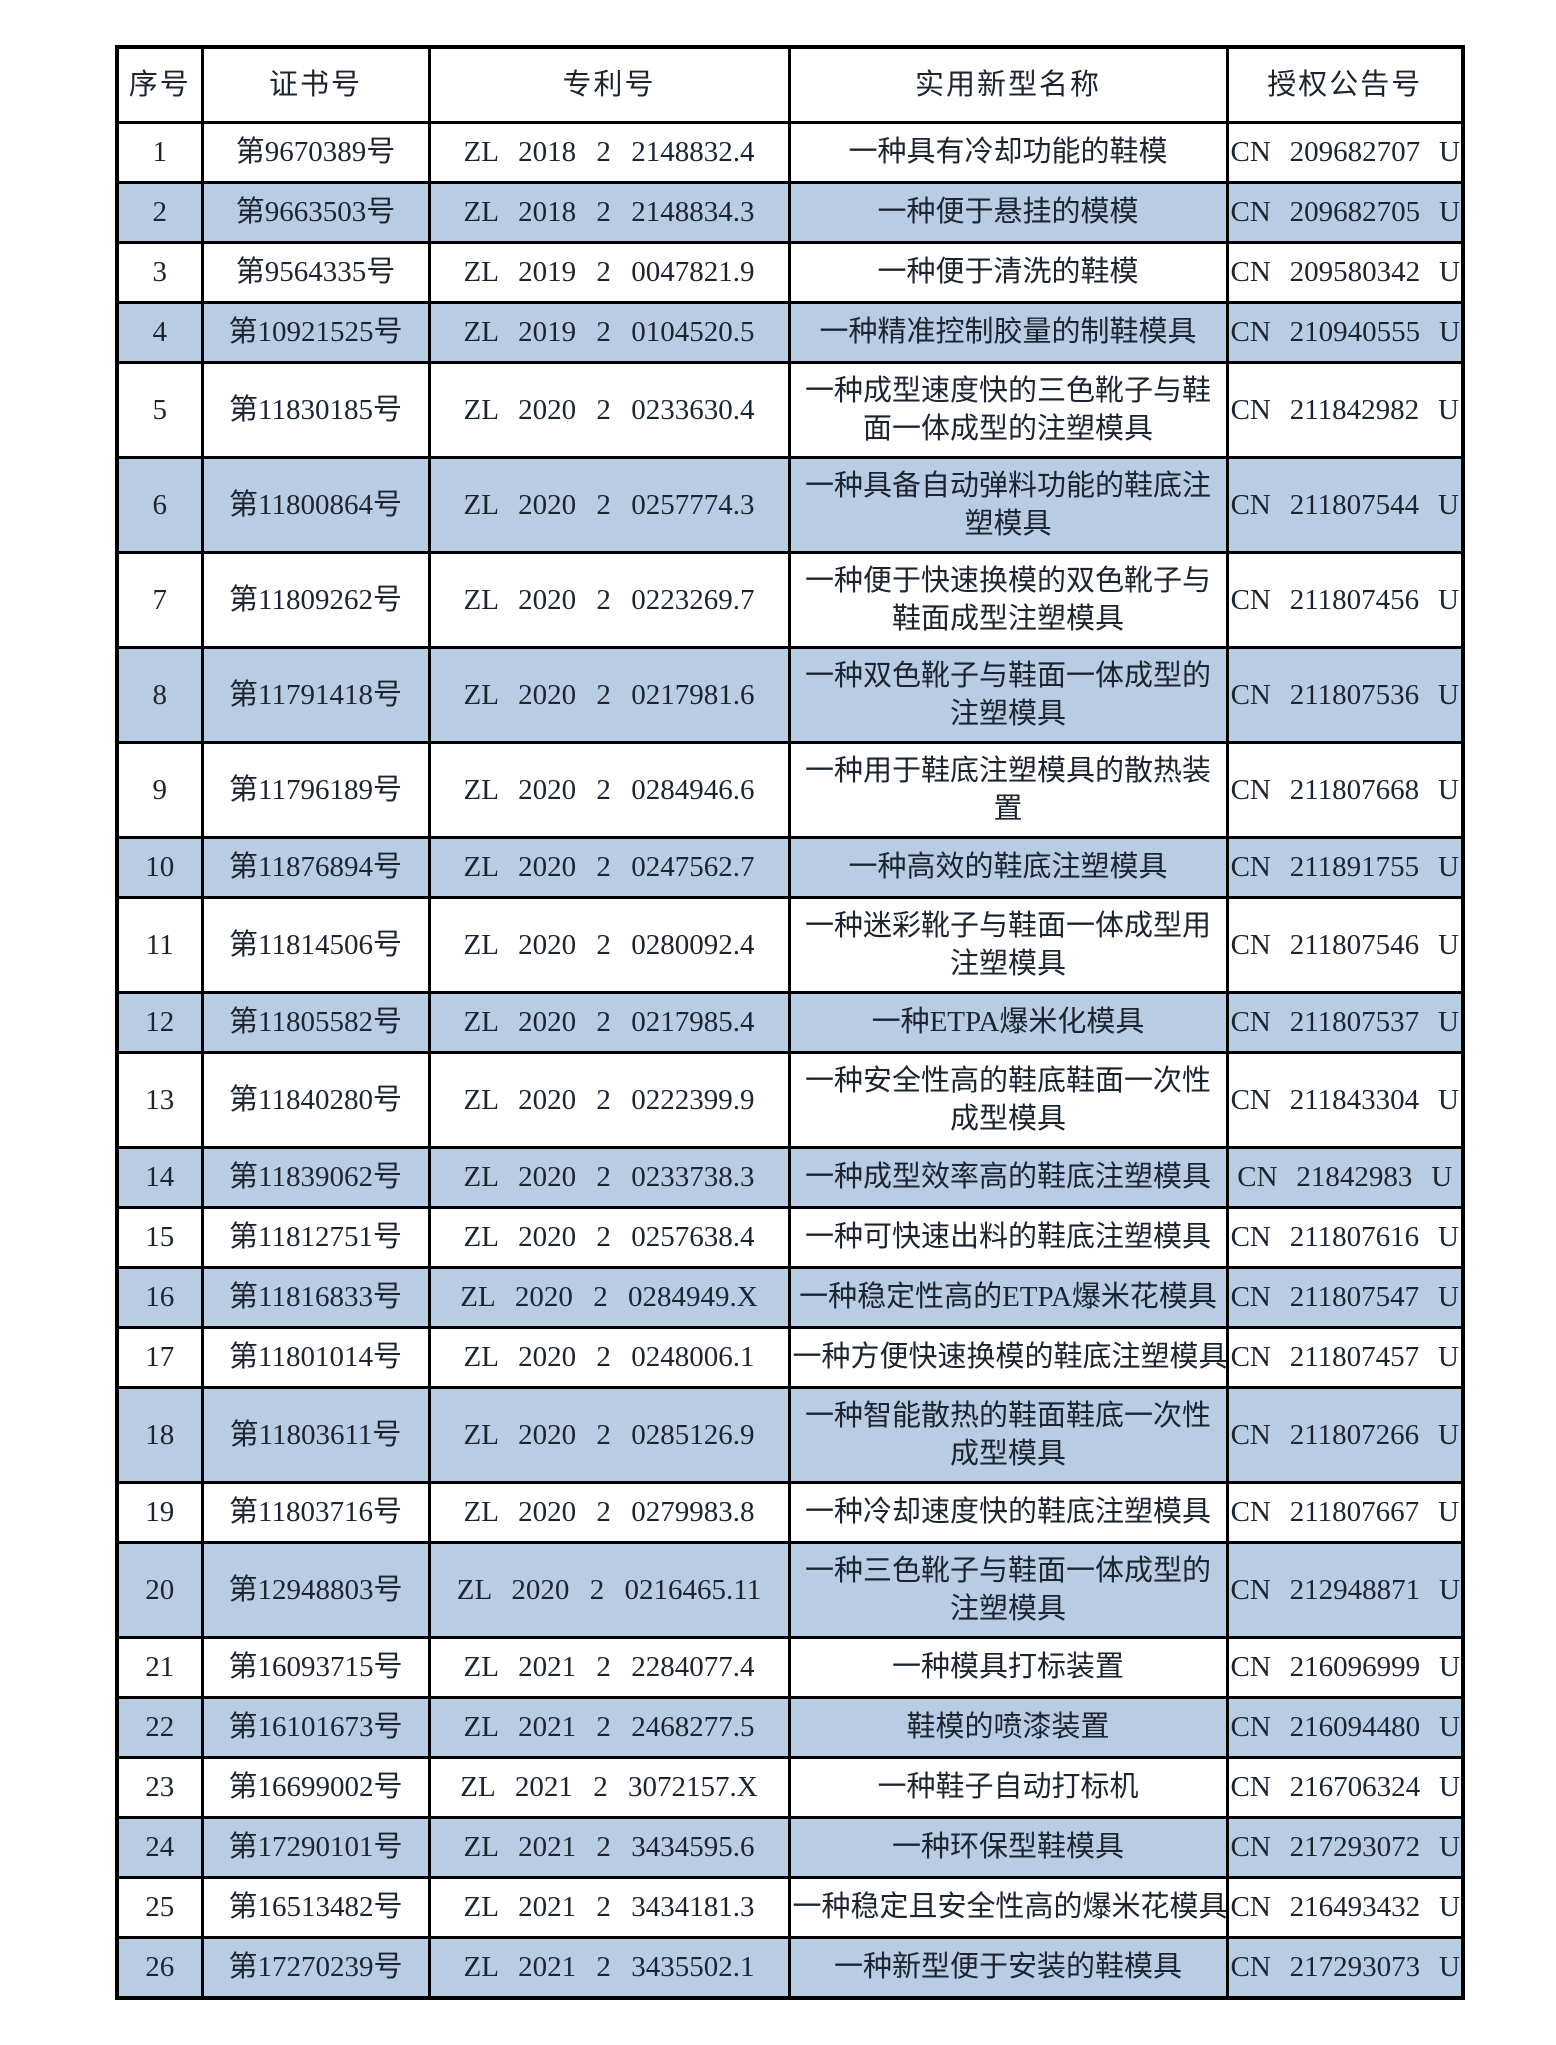  What do you see at coordinates (609, 1177) in the screenshot?
I see `cell-patent-no: ZL 2020 2 0233738.3` at bounding box center [609, 1177].